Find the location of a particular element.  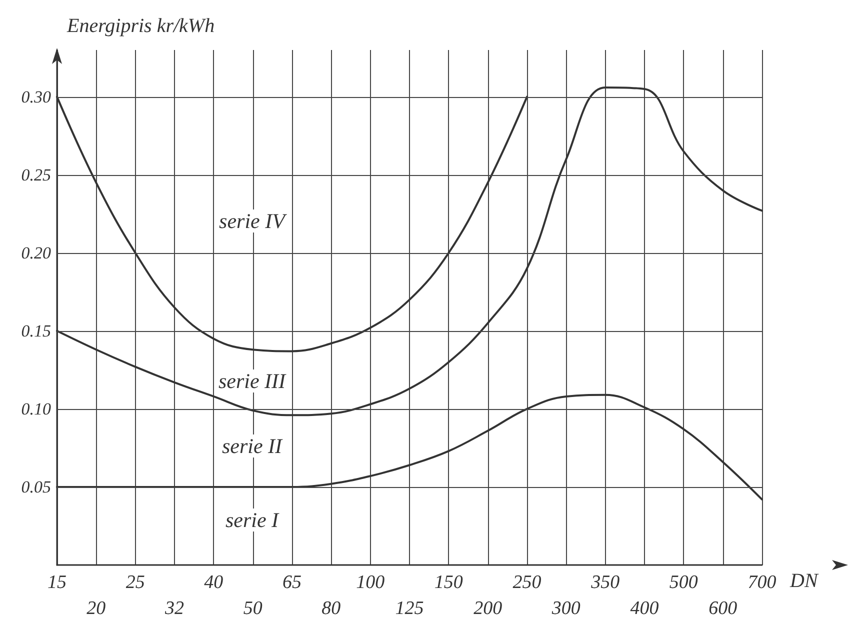

x-tick-label: 250 is located at coordinates (527, 582).